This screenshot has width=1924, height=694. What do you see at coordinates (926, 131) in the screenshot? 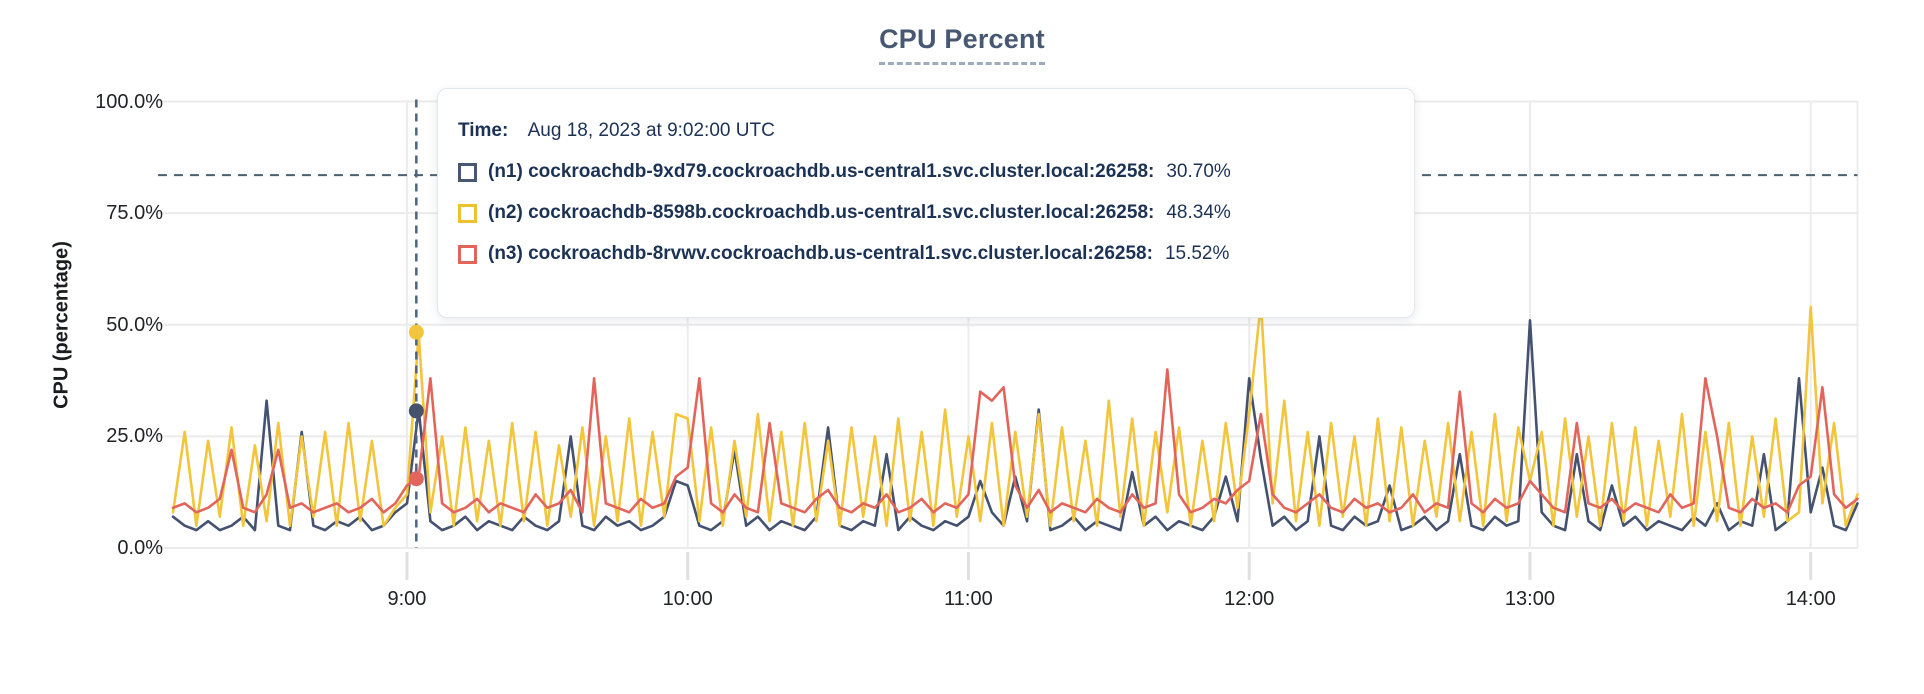
I see `tooltip-time-row: Time: Aug 18, 2023 at 9:02:00 UTC` at bounding box center [926, 131].